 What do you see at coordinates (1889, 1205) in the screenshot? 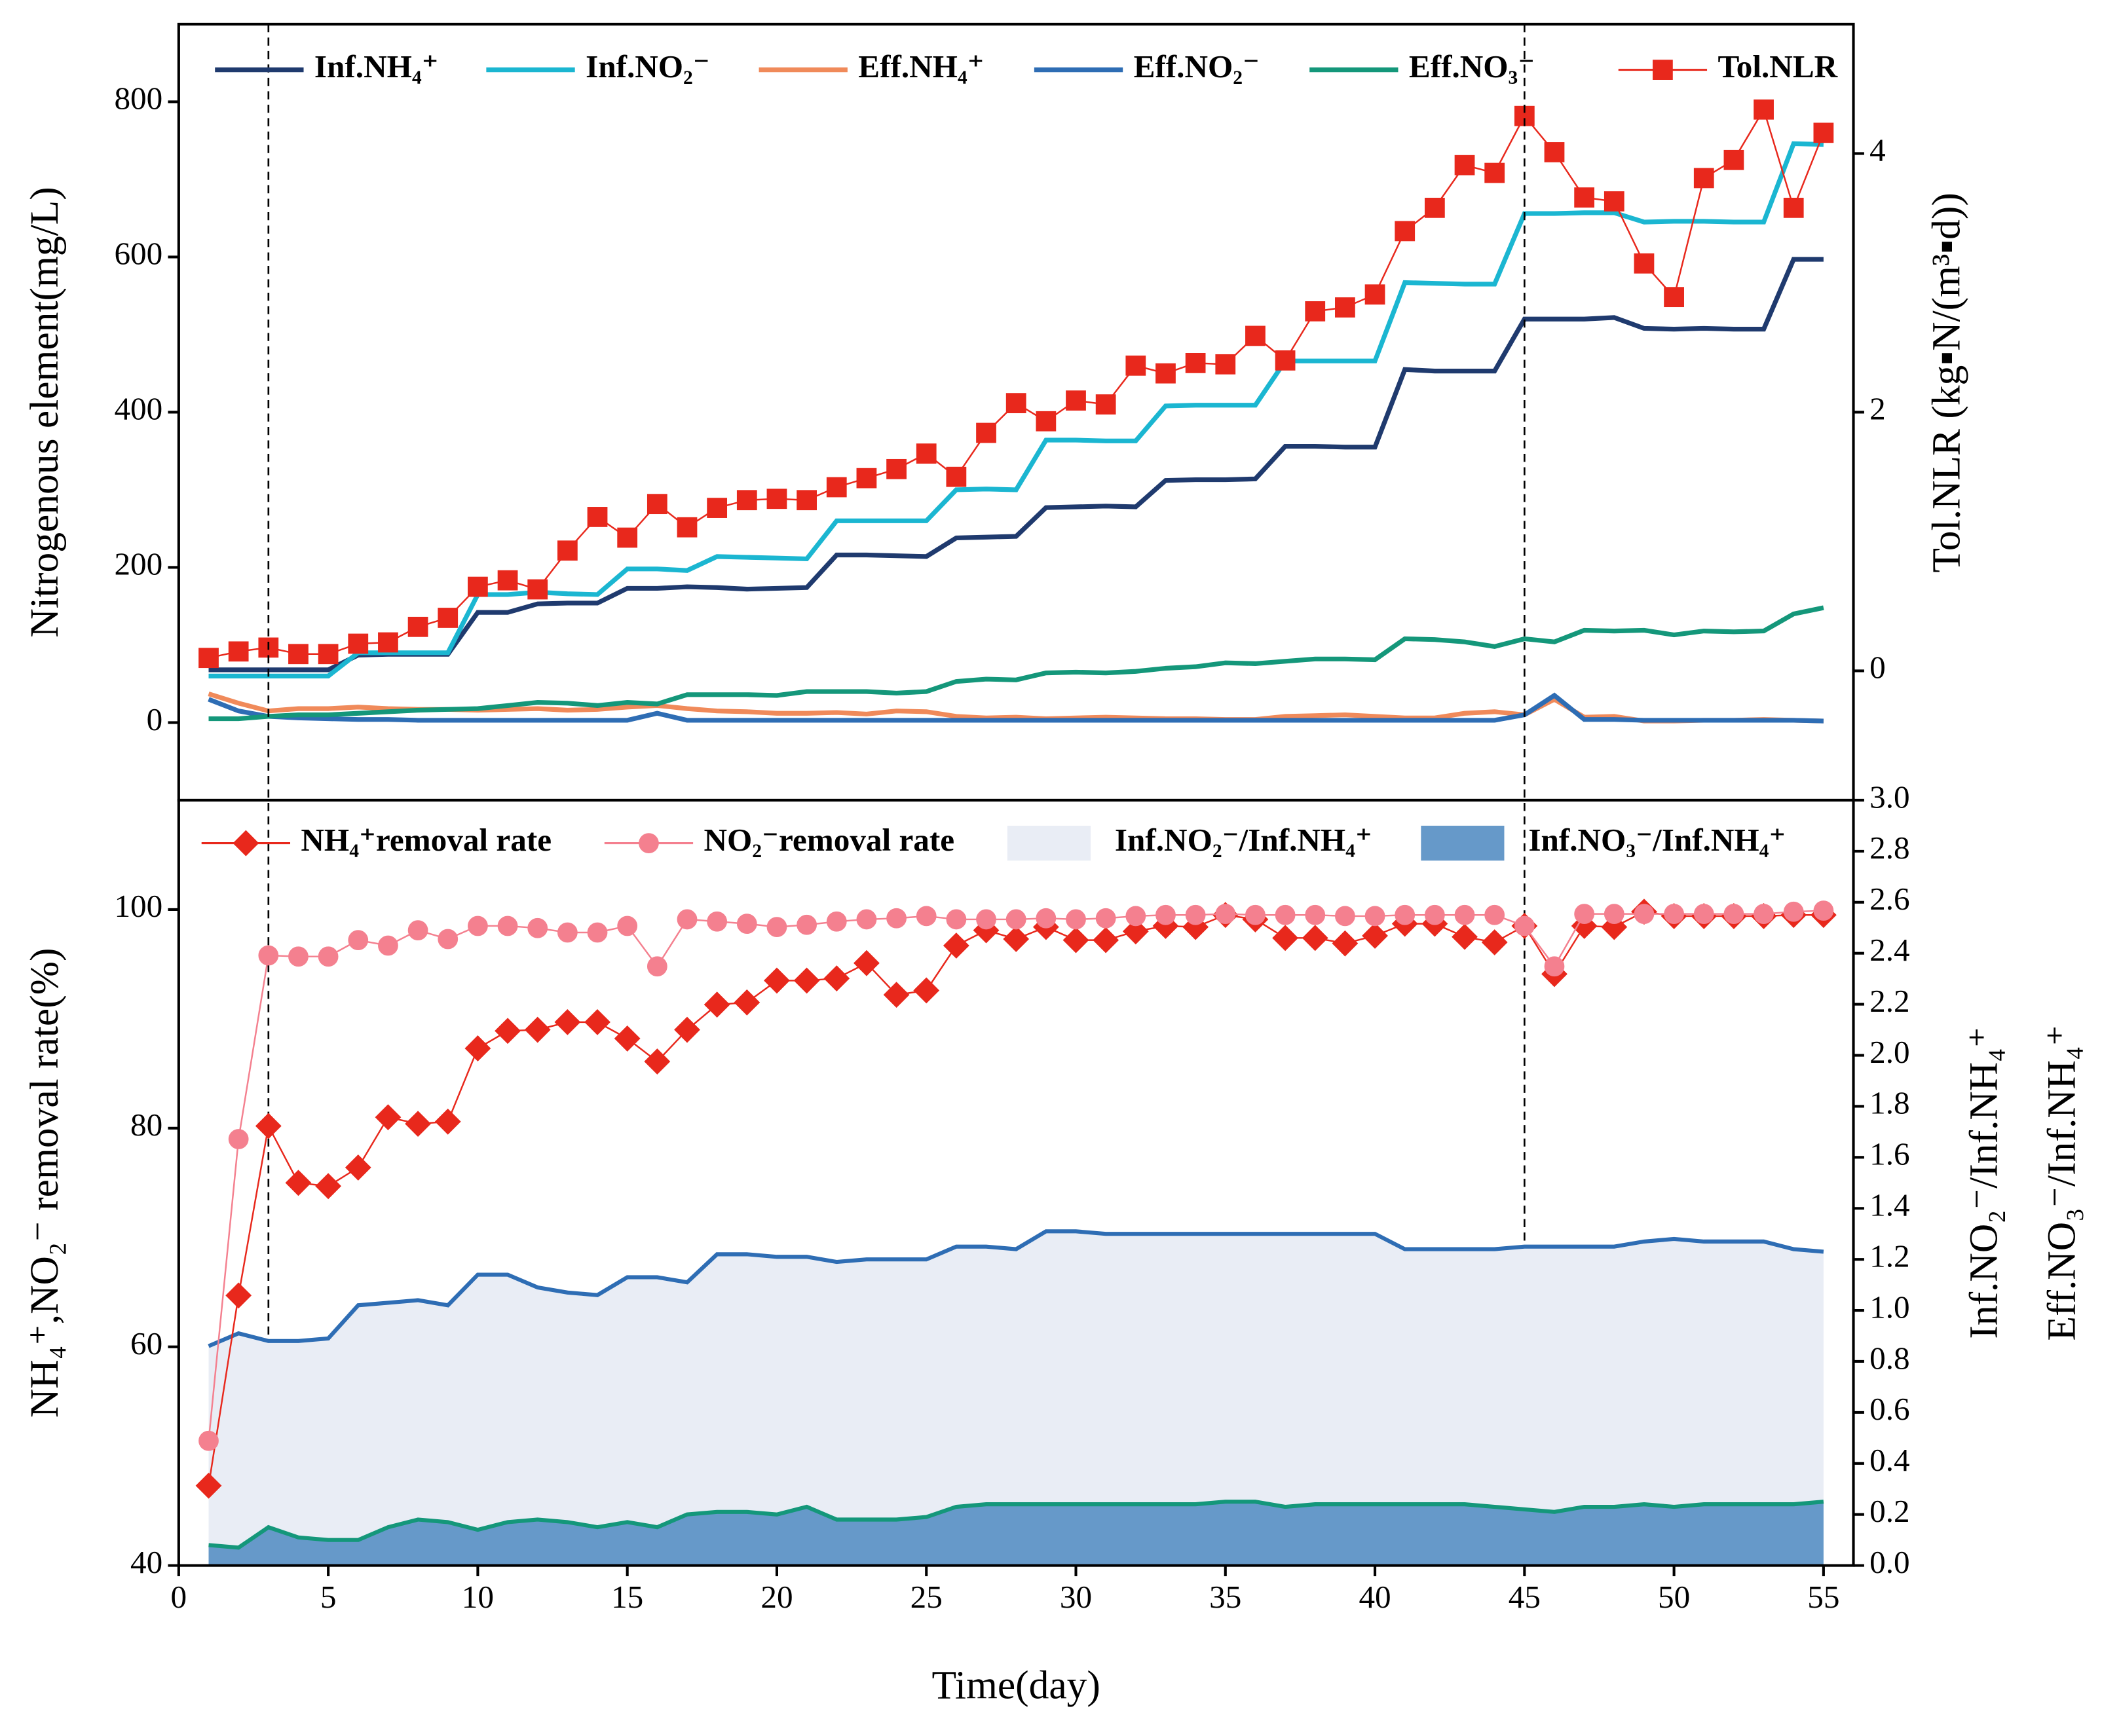
I see `y2-tick-label: 1.4` at bounding box center [1889, 1205].